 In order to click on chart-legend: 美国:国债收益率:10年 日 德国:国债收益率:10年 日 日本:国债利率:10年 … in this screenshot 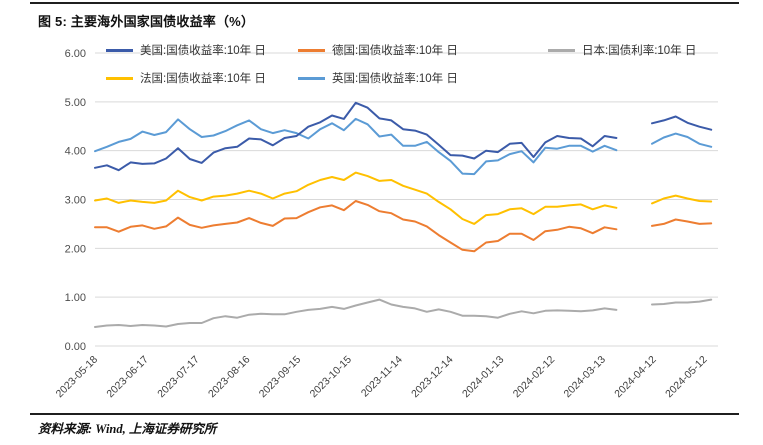, I will do `click(401, 64)`.